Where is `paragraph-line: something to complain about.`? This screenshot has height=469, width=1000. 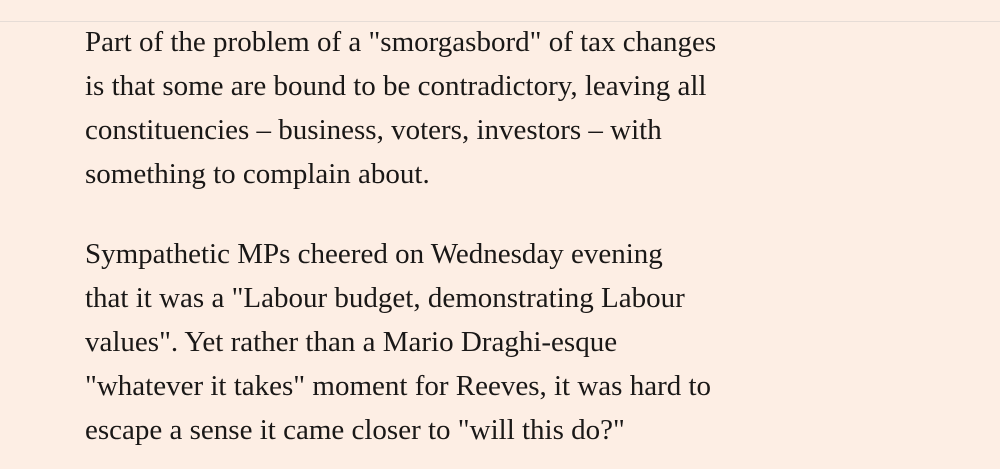 paragraph-line: something to complain about. is located at coordinates (257, 174).